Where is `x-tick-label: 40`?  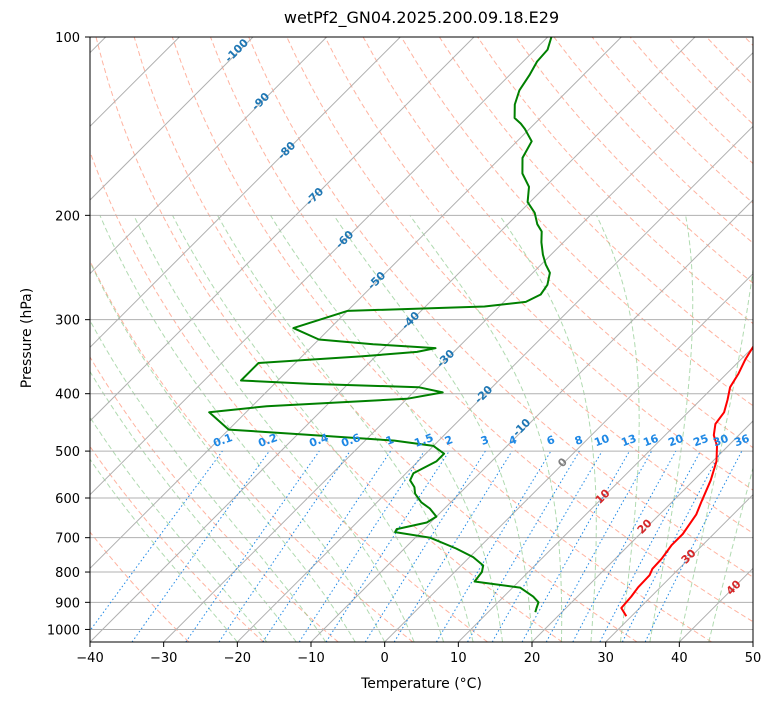 x-tick-label: 40 is located at coordinates (679, 658).